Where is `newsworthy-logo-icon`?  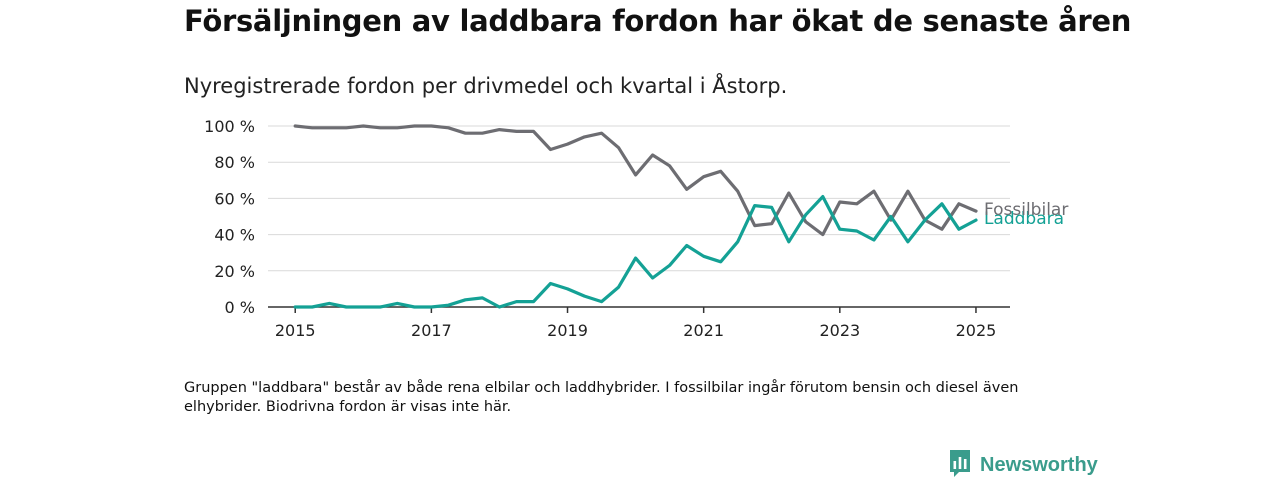
newsworthy-logo-icon is located at coordinates (960, 465).